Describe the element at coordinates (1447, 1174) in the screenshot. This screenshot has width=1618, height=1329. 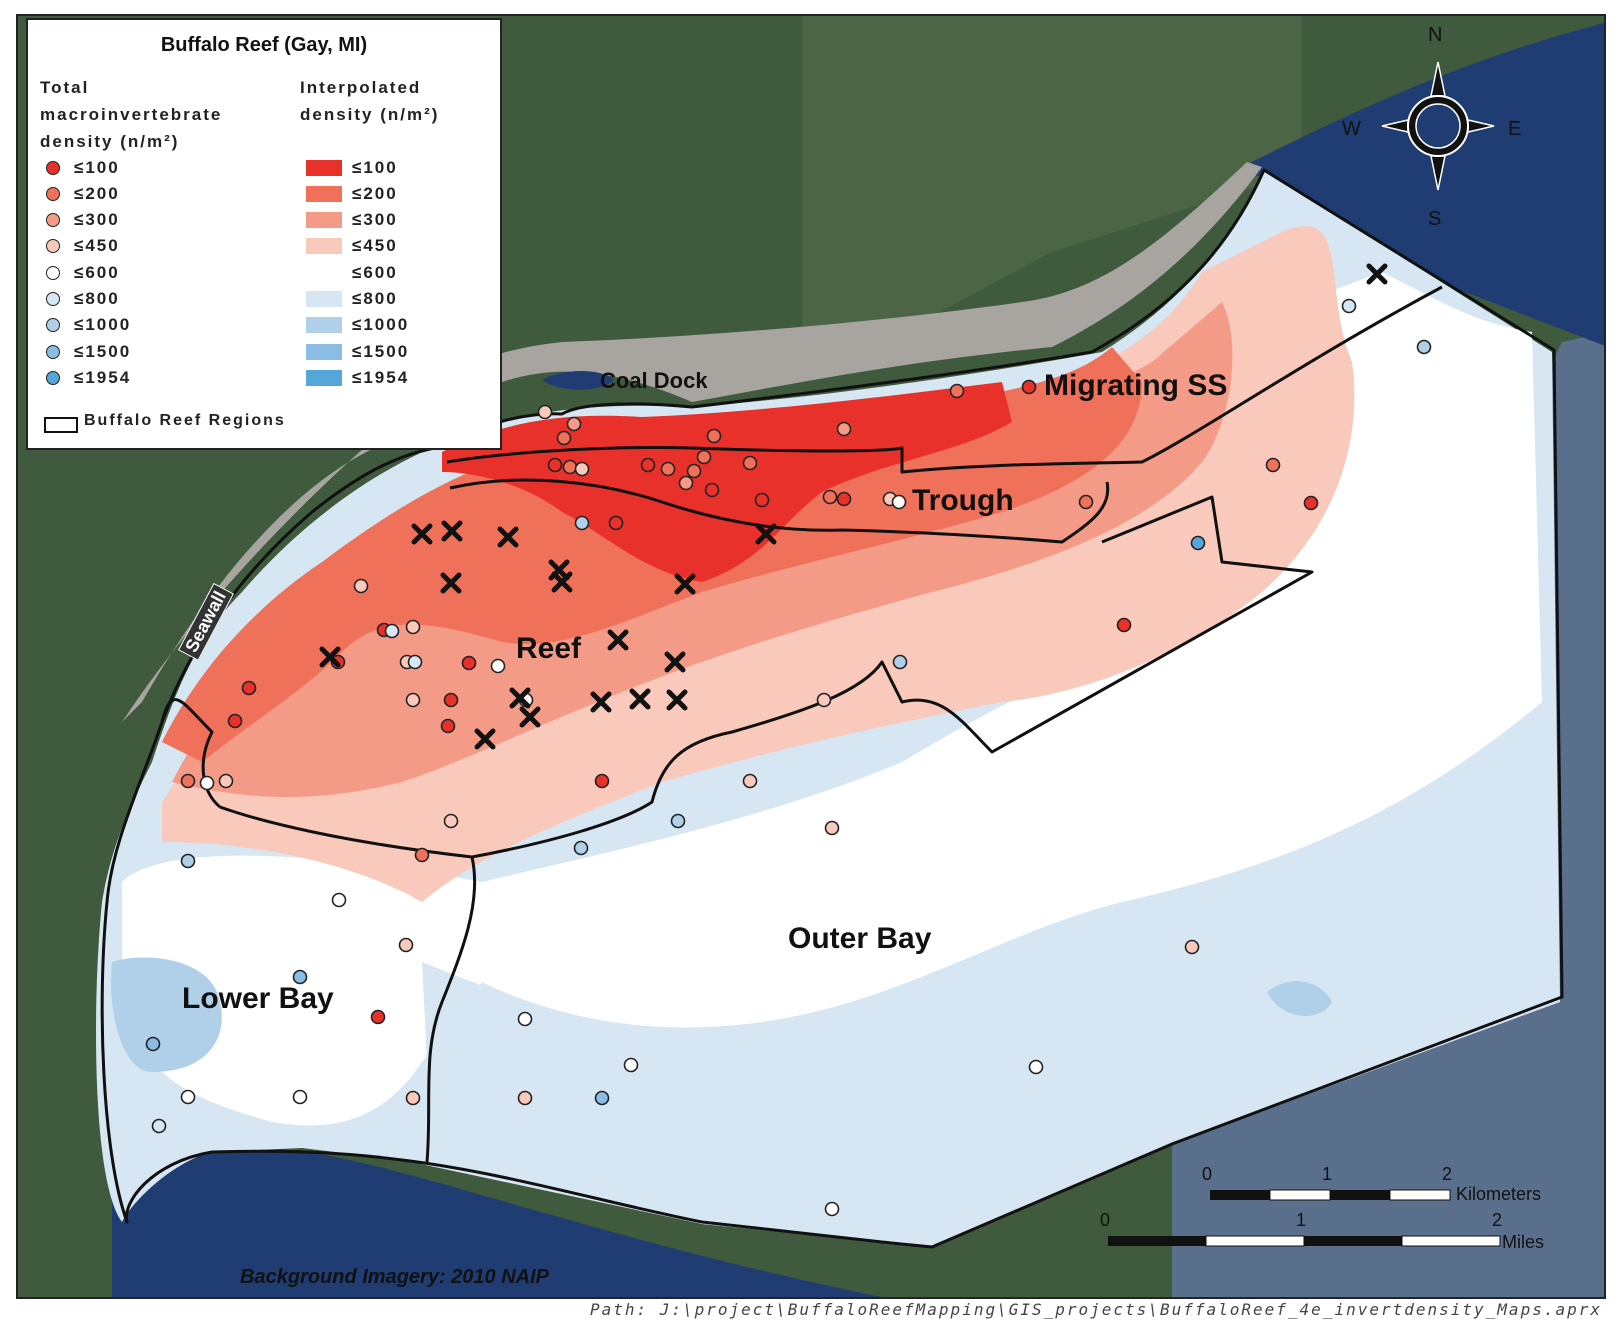
I see `scale-km-tick: 2` at that location.